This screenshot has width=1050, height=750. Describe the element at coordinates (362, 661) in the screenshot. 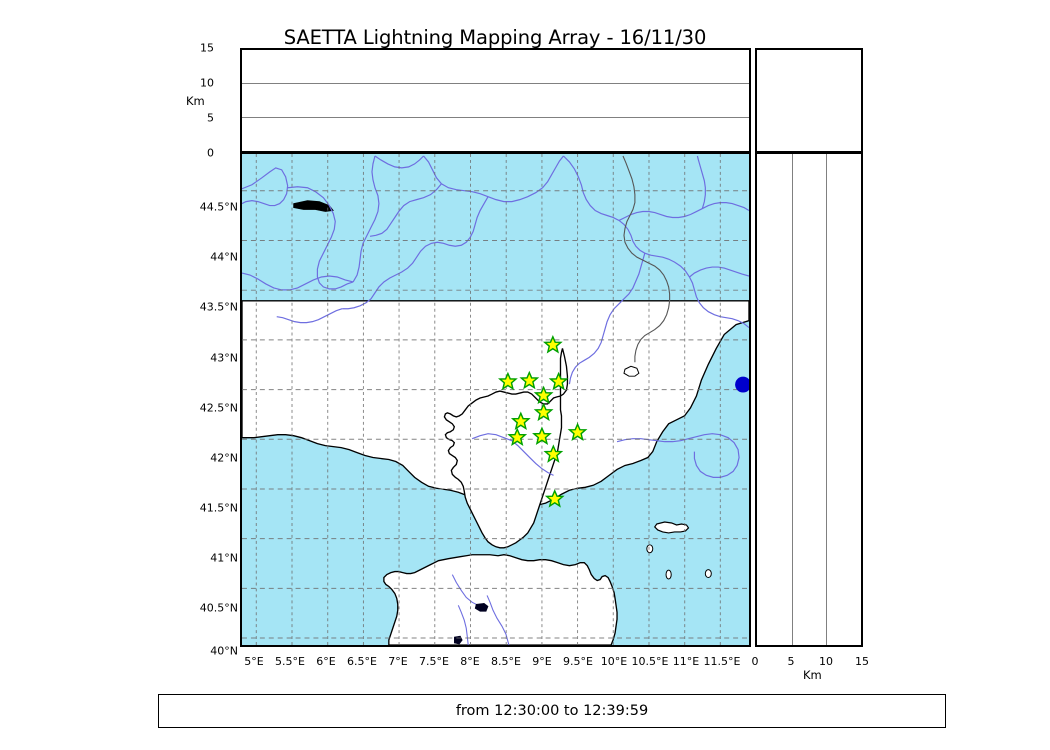

I see `map-xtick-6.5E: 6.5°E` at that location.